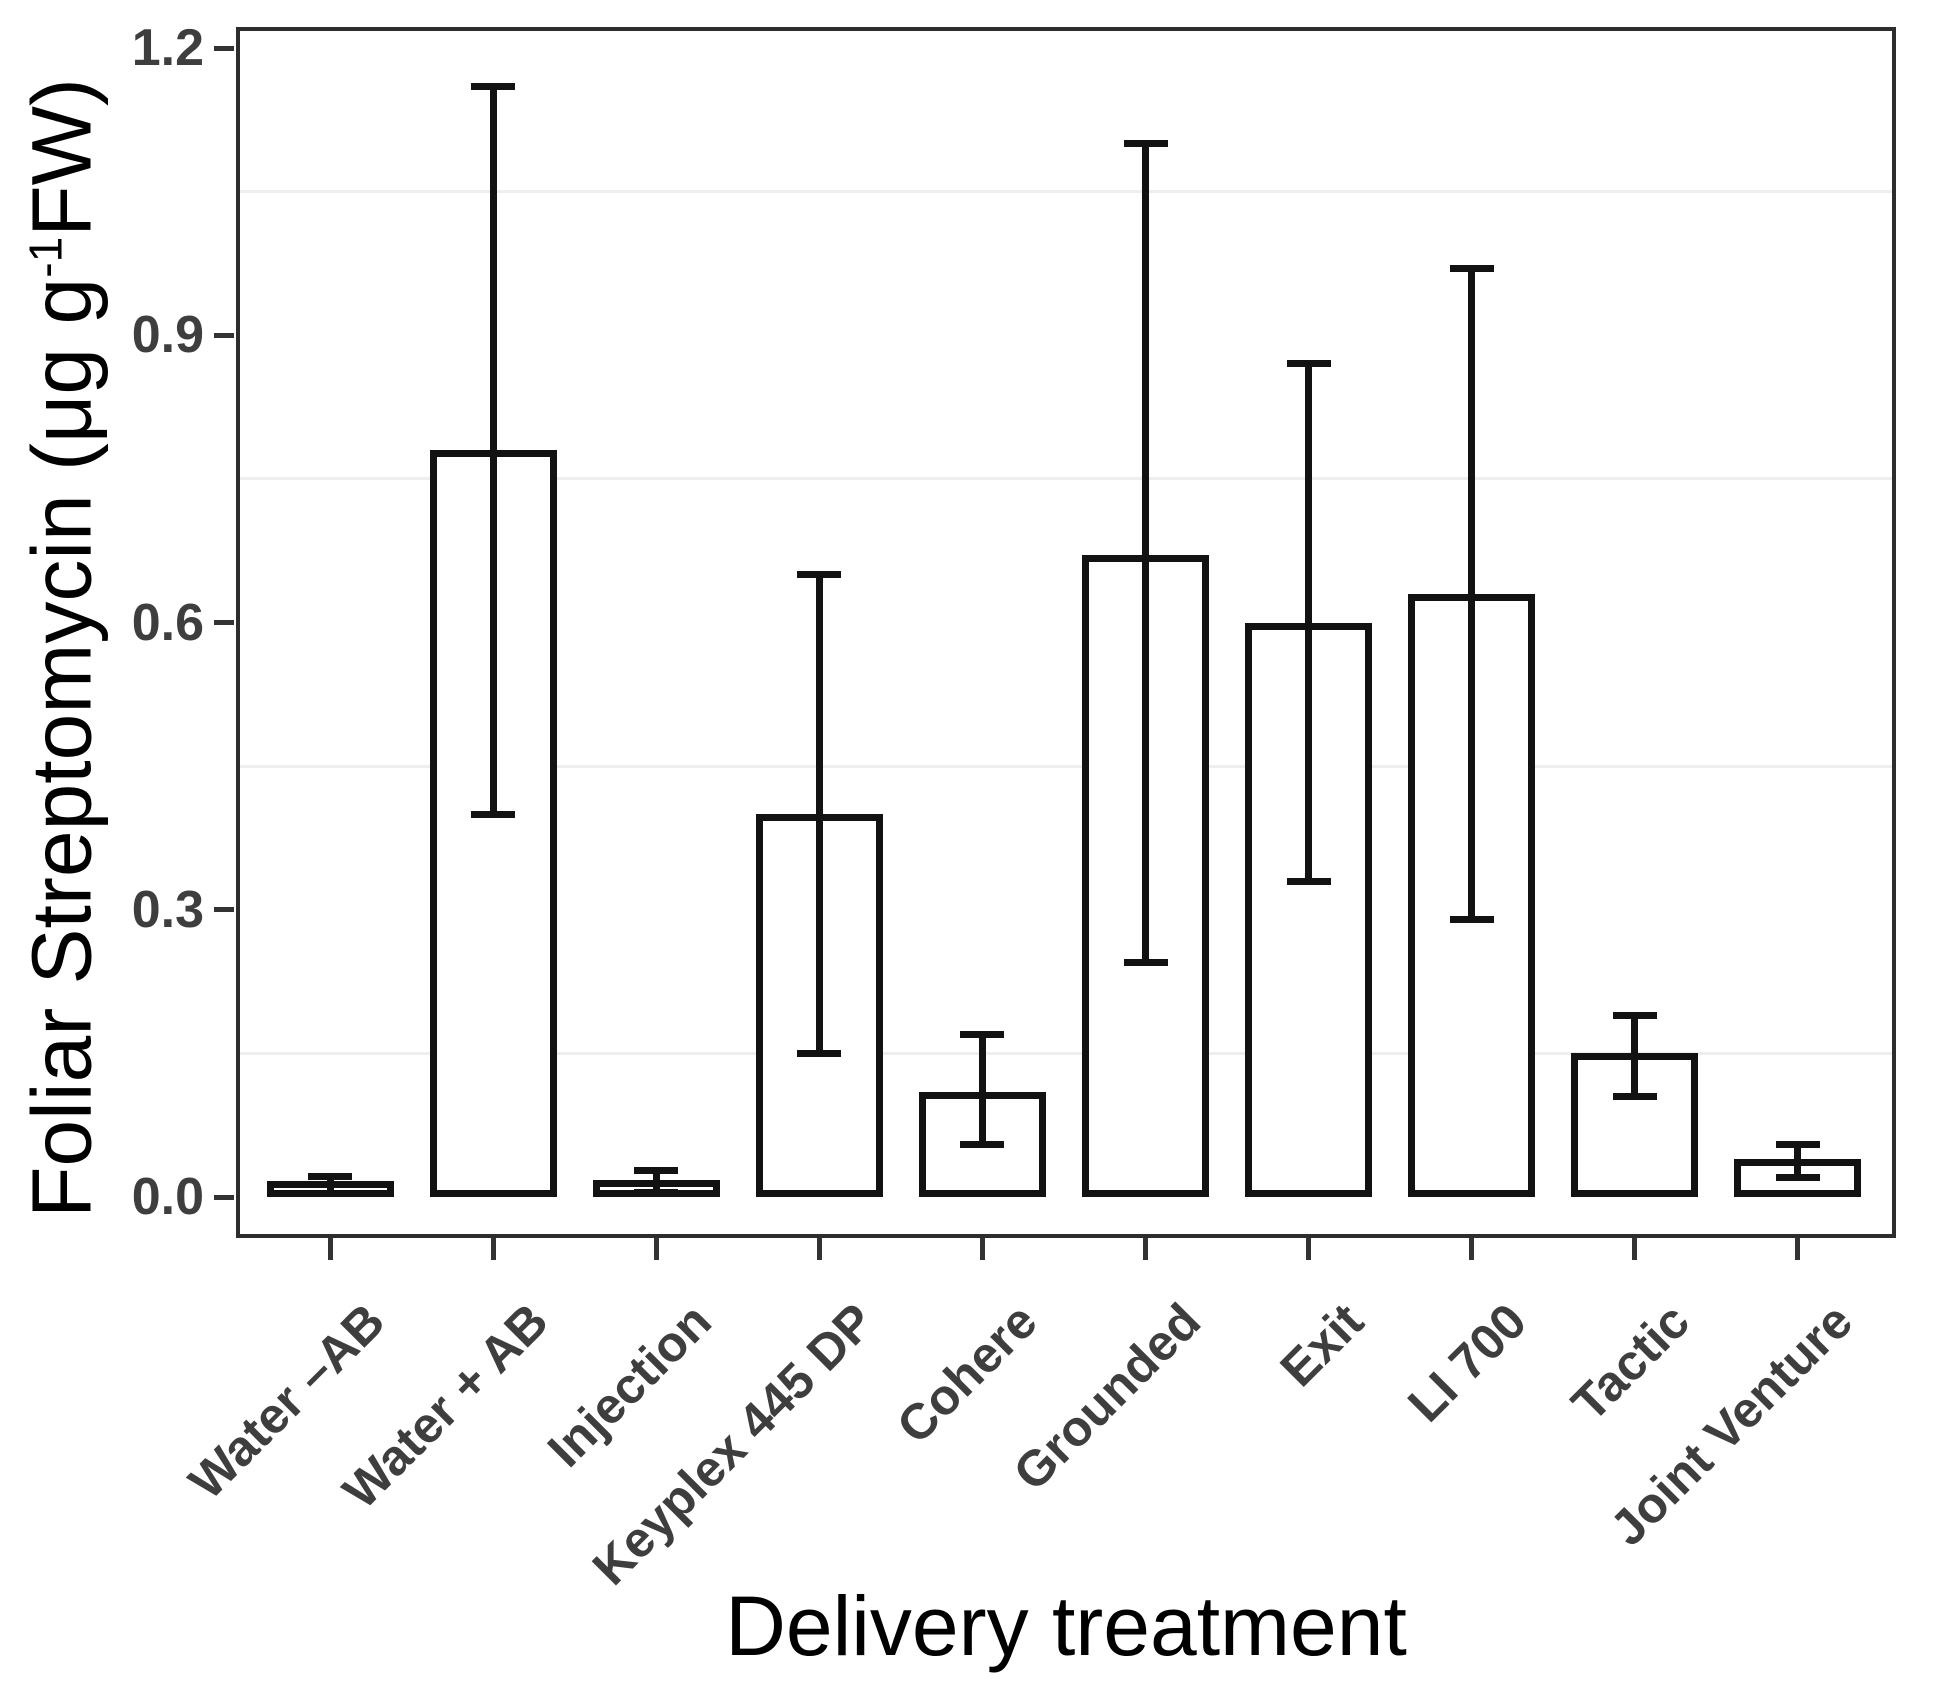  Describe the element at coordinates (1321, 1345) in the screenshot. I see `x-tick-label: Exit` at that location.